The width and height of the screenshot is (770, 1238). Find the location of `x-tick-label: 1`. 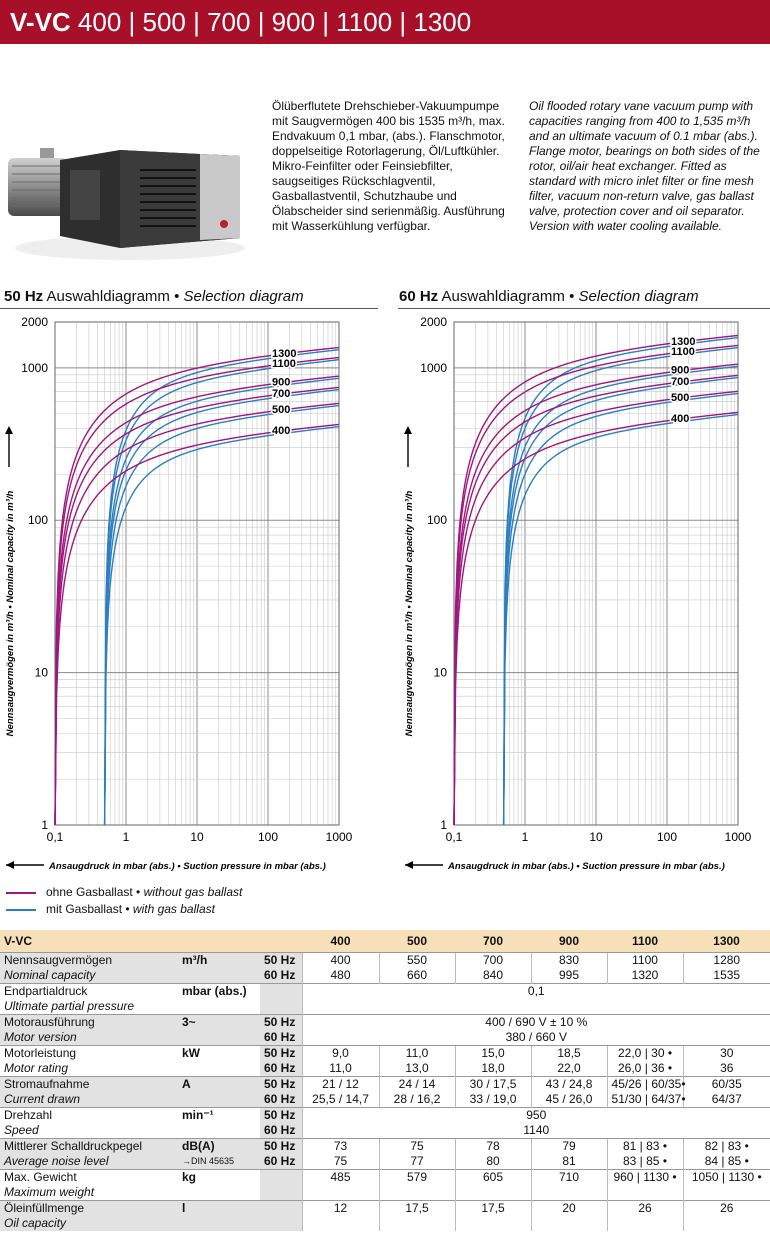

x-tick-label: 1 is located at coordinates (525, 837).